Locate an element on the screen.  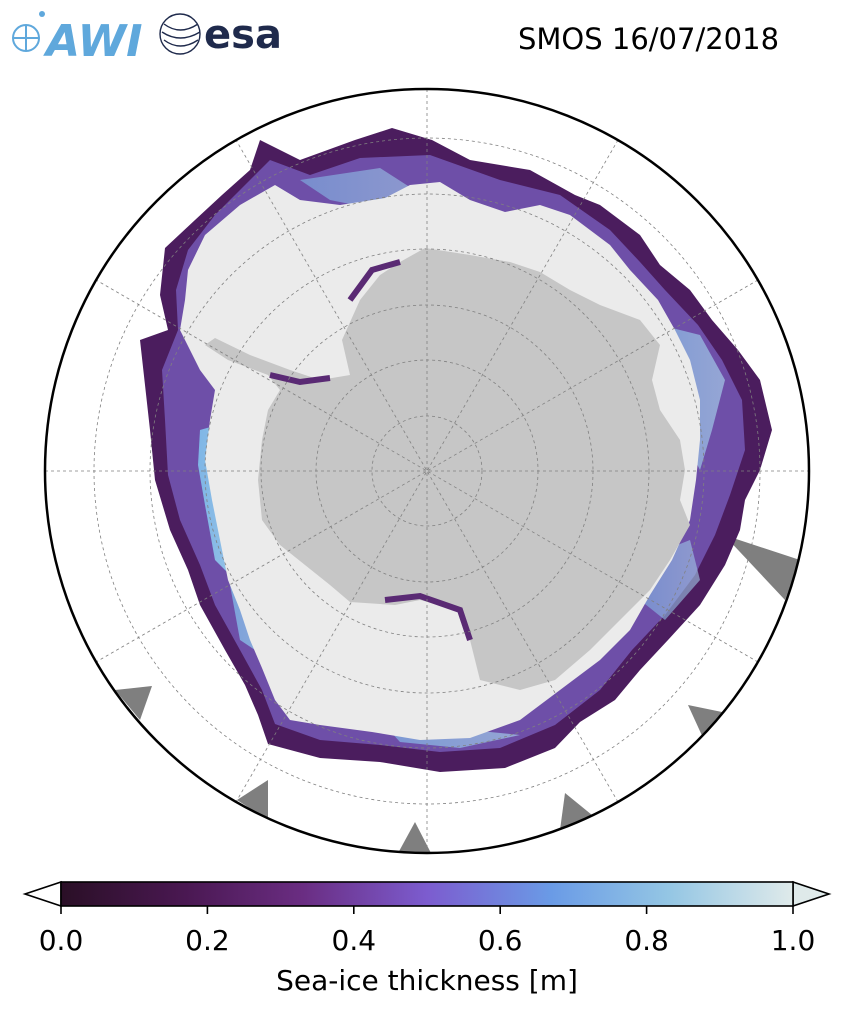
colorbar-tick-label: 0.8 is located at coordinates (646, 940).